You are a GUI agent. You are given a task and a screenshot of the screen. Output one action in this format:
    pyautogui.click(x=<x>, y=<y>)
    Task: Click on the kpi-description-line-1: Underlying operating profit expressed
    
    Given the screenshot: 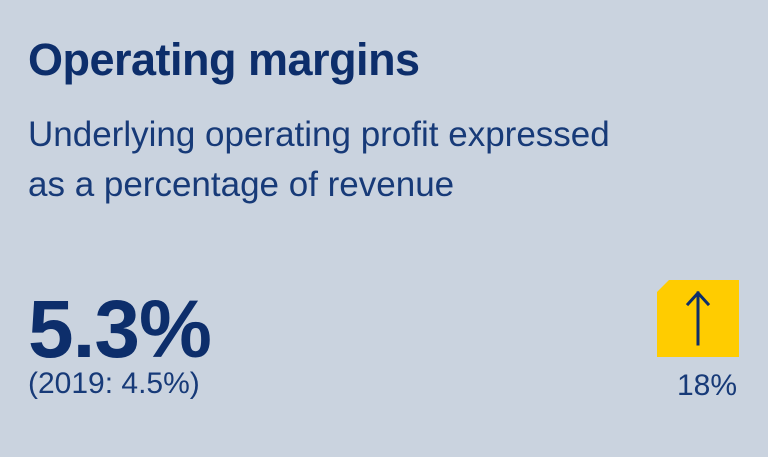 What is the action you would take?
    pyautogui.click(x=319, y=134)
    